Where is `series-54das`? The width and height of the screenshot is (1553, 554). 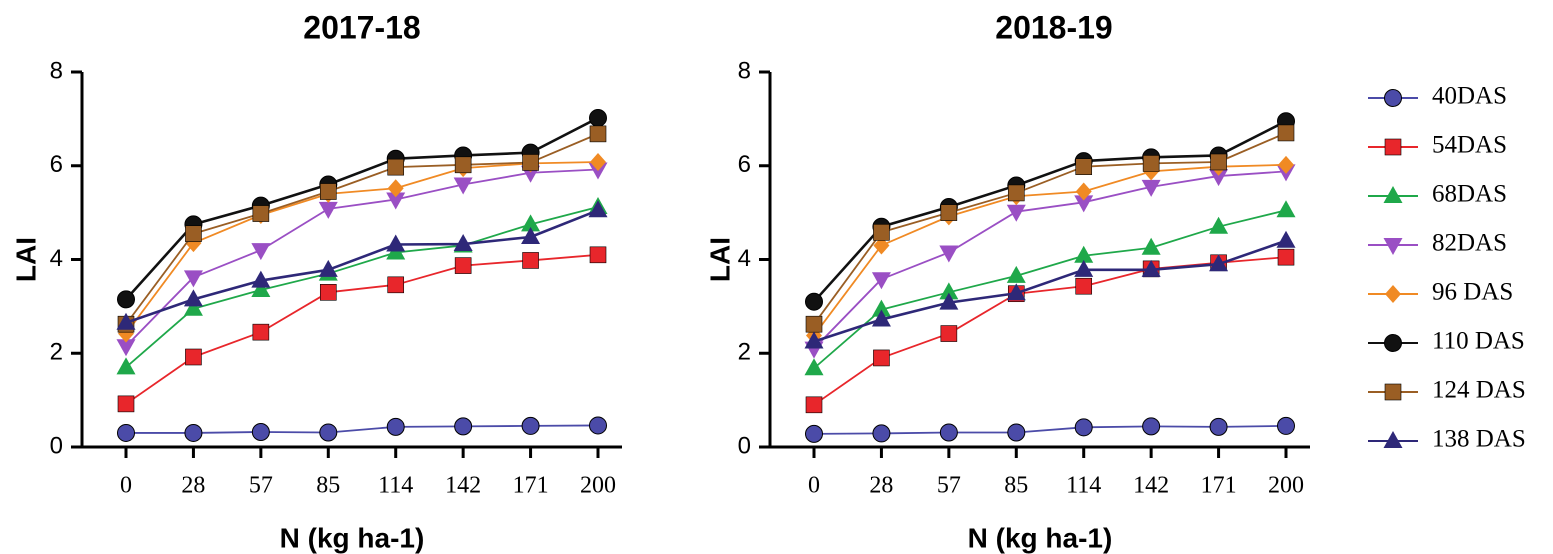
series-54das is located at coordinates (362, 329).